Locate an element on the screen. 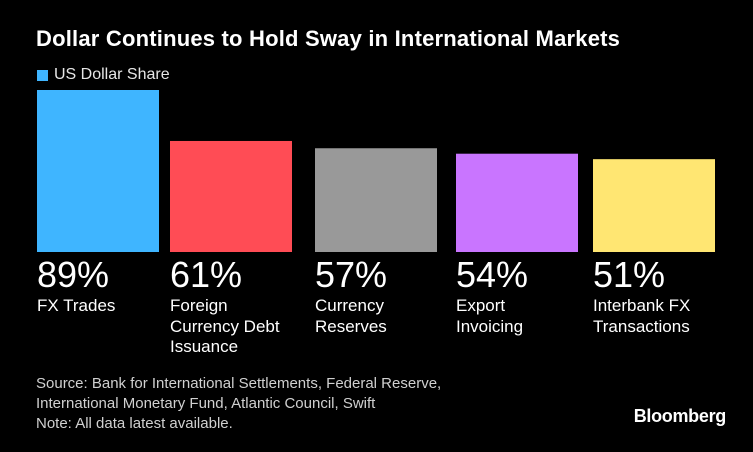 The height and width of the screenshot is (452, 753). legend: US Dollar Share is located at coordinates (103, 75).